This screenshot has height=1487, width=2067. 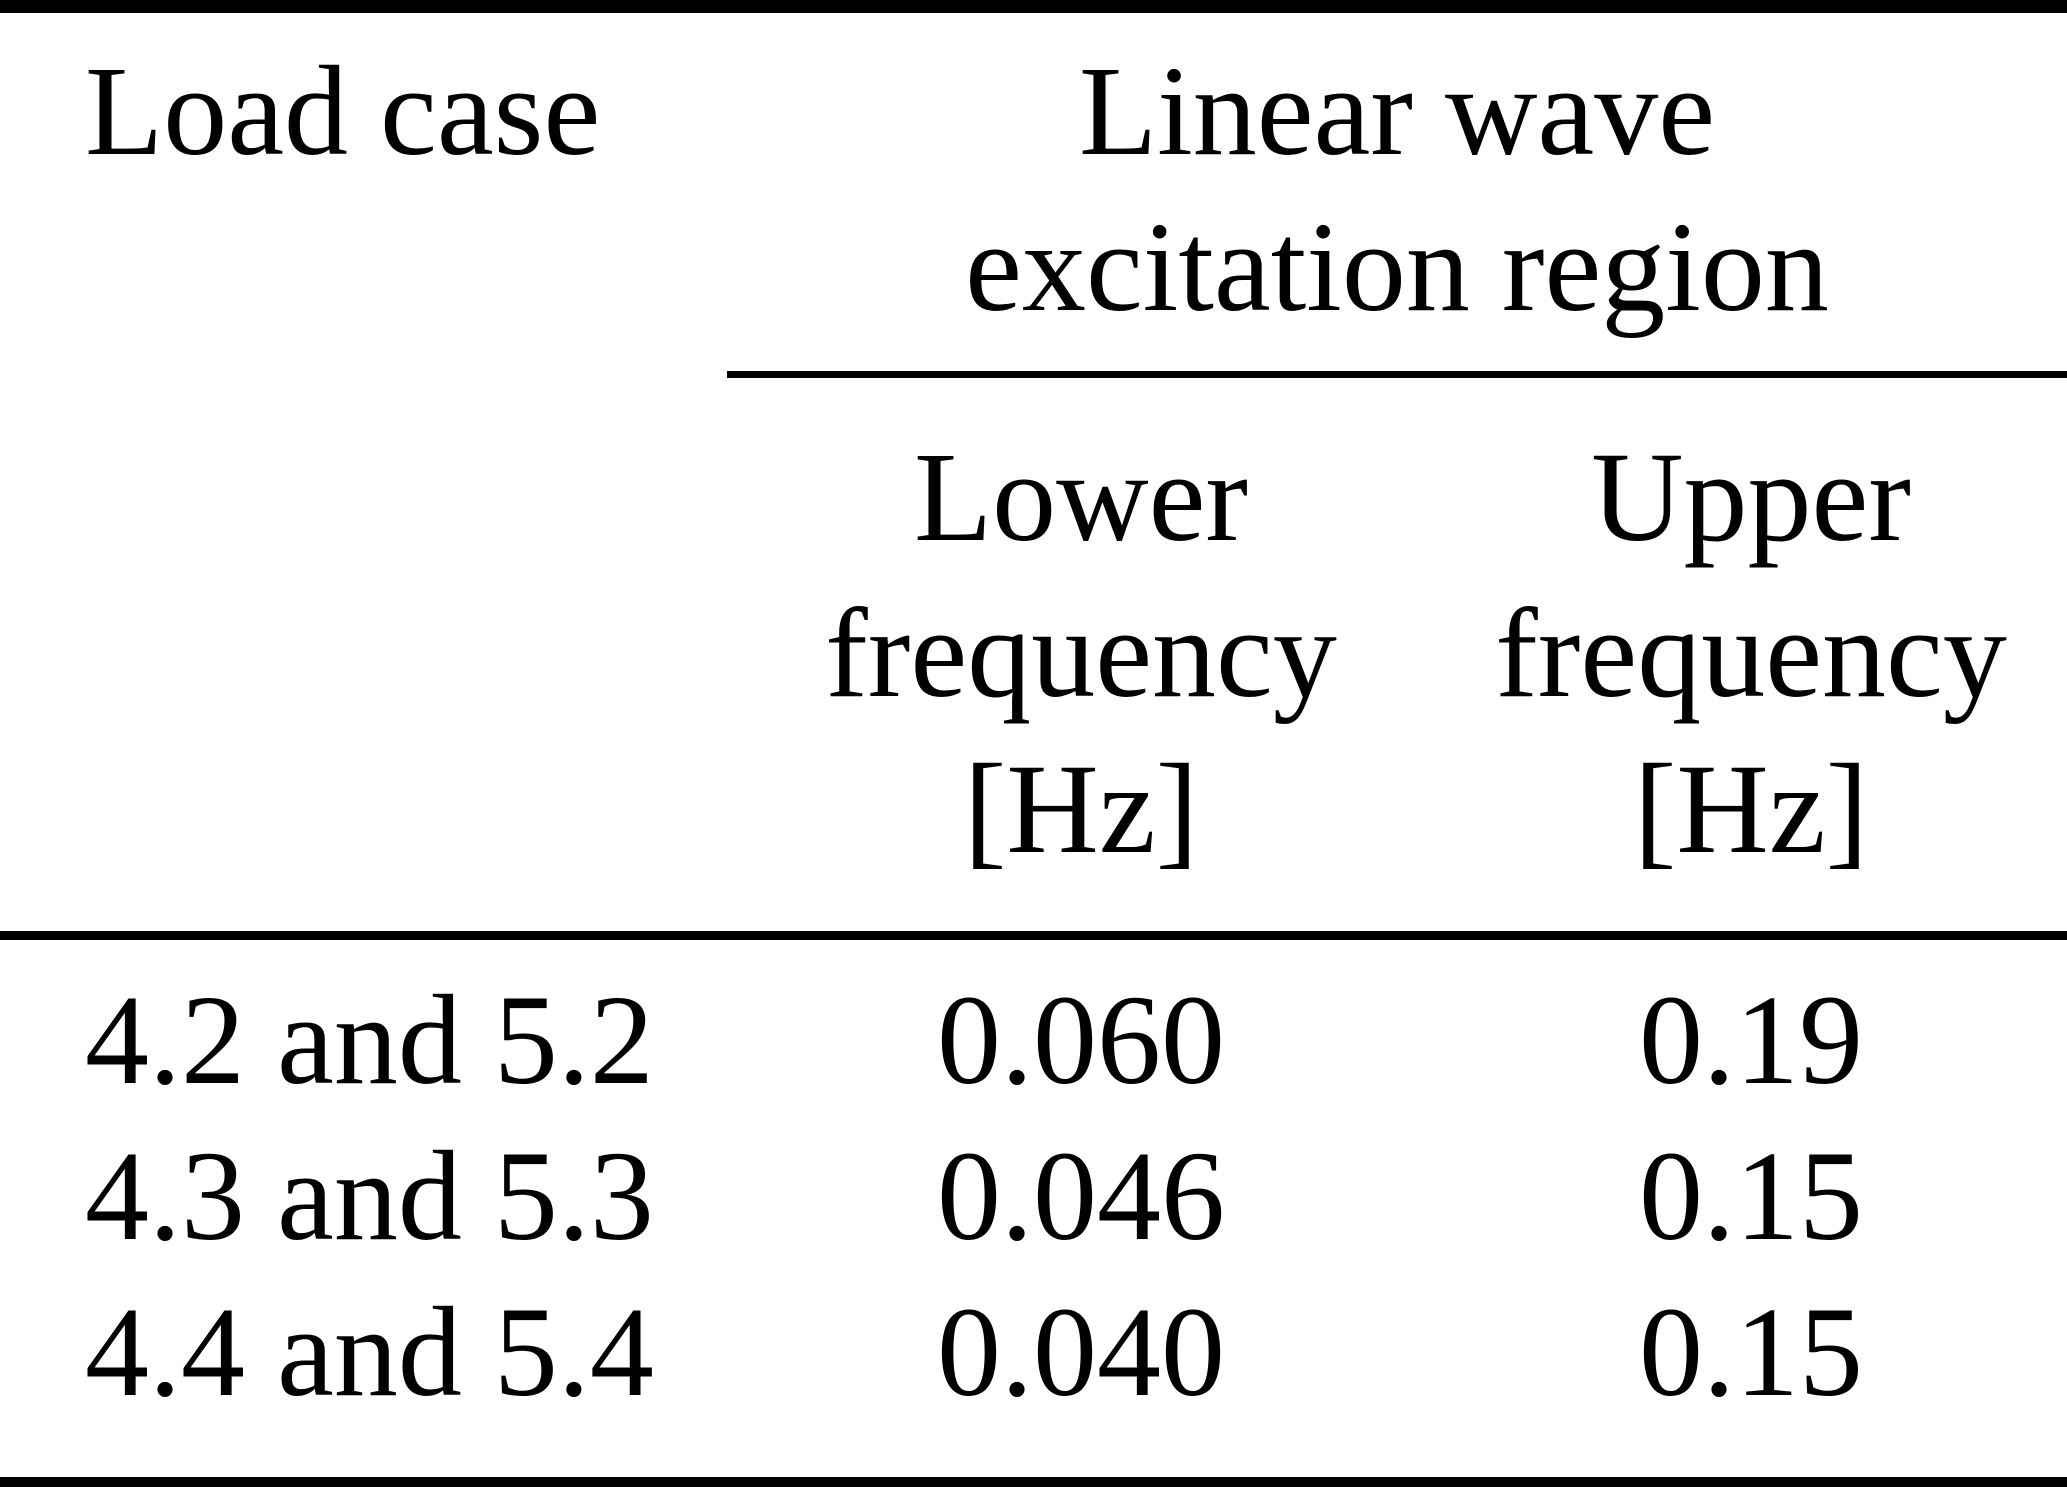 I want to click on column-group-spanner-rule, so click(x=1397, y=374).